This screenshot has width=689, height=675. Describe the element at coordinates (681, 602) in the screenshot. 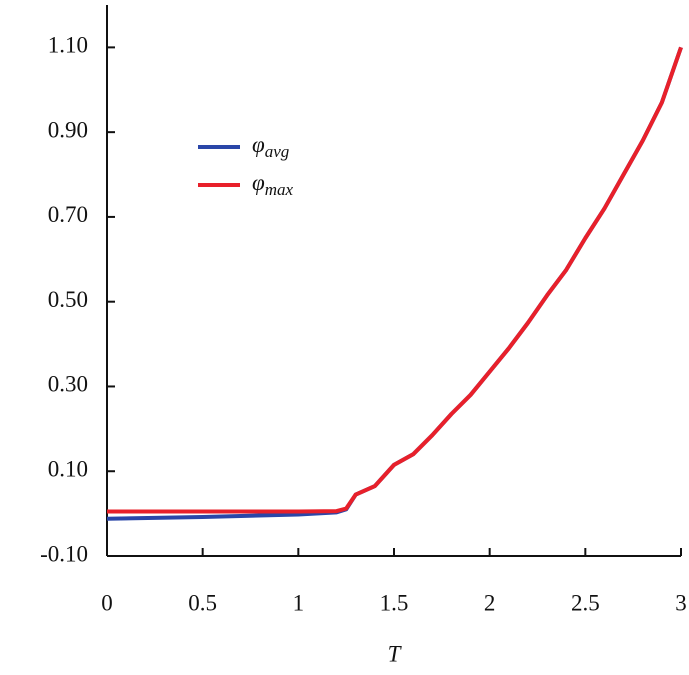

I see `x-tick-label: 3` at that location.